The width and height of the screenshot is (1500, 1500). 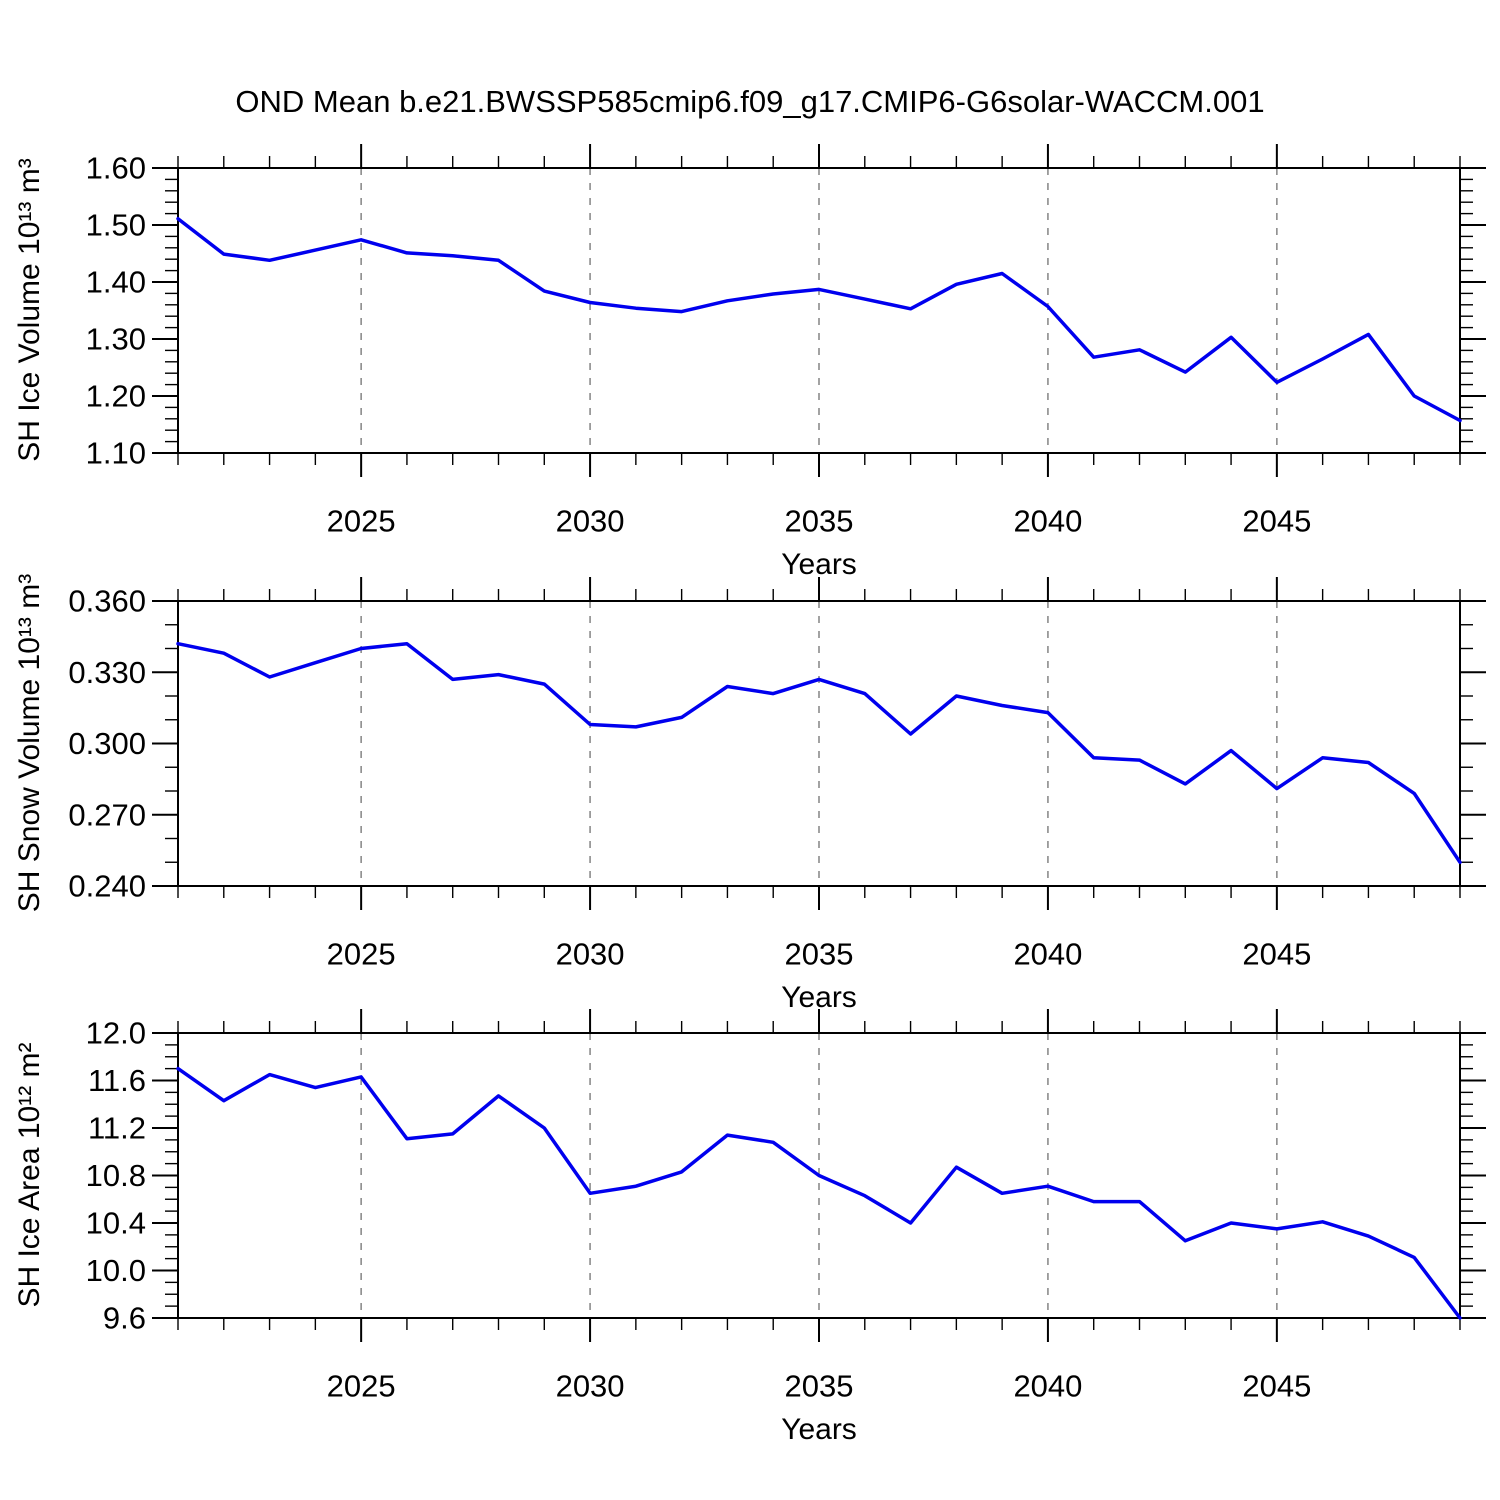 What do you see at coordinates (116, 1223) in the screenshot?
I see `y-tick-label: 10.4` at bounding box center [116, 1223].